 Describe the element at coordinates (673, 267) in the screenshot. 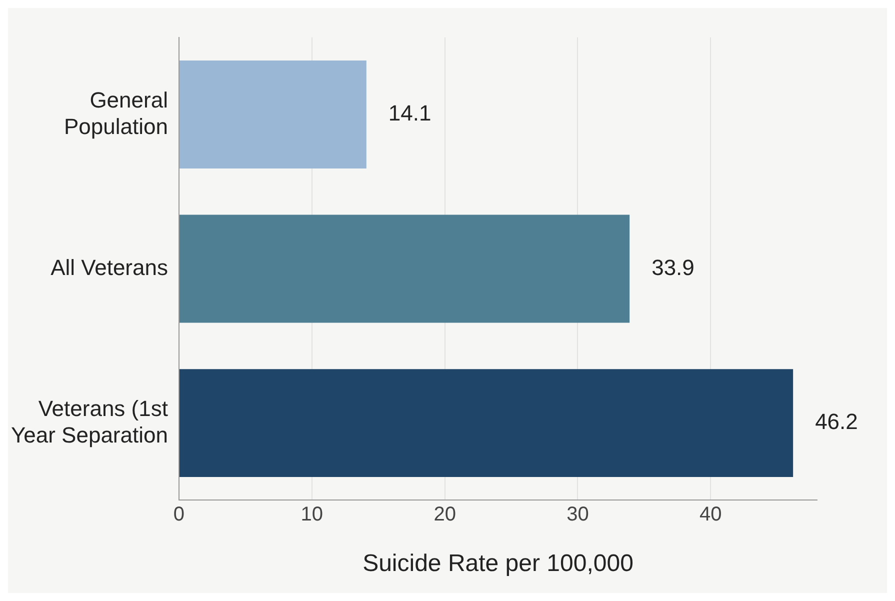

I see `data-label: 33.9` at that location.